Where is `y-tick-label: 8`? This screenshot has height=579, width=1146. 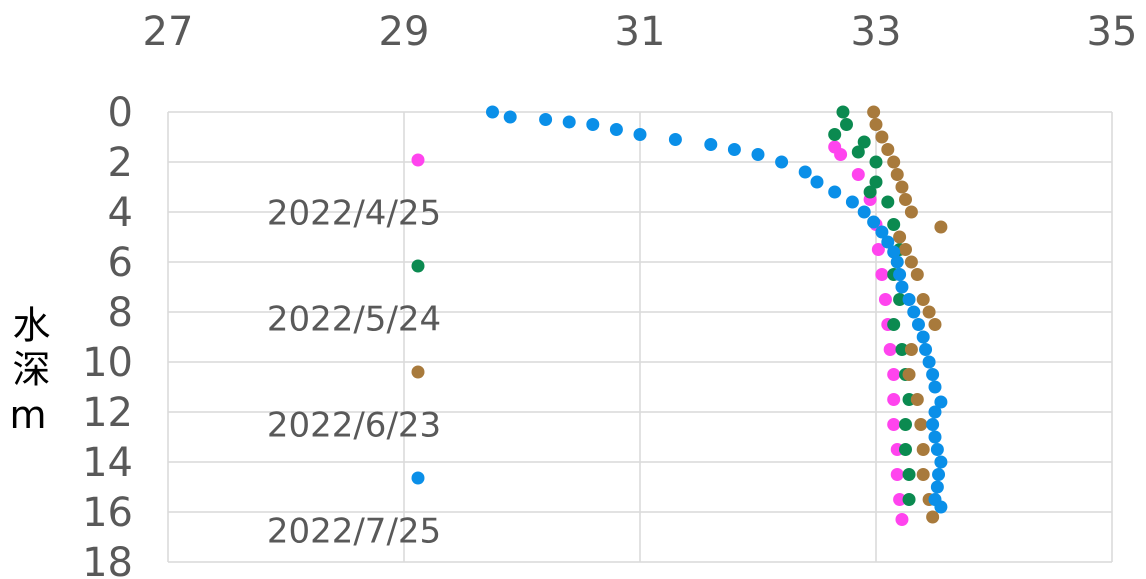 y-tick-label: 8 is located at coordinates (120, 313).